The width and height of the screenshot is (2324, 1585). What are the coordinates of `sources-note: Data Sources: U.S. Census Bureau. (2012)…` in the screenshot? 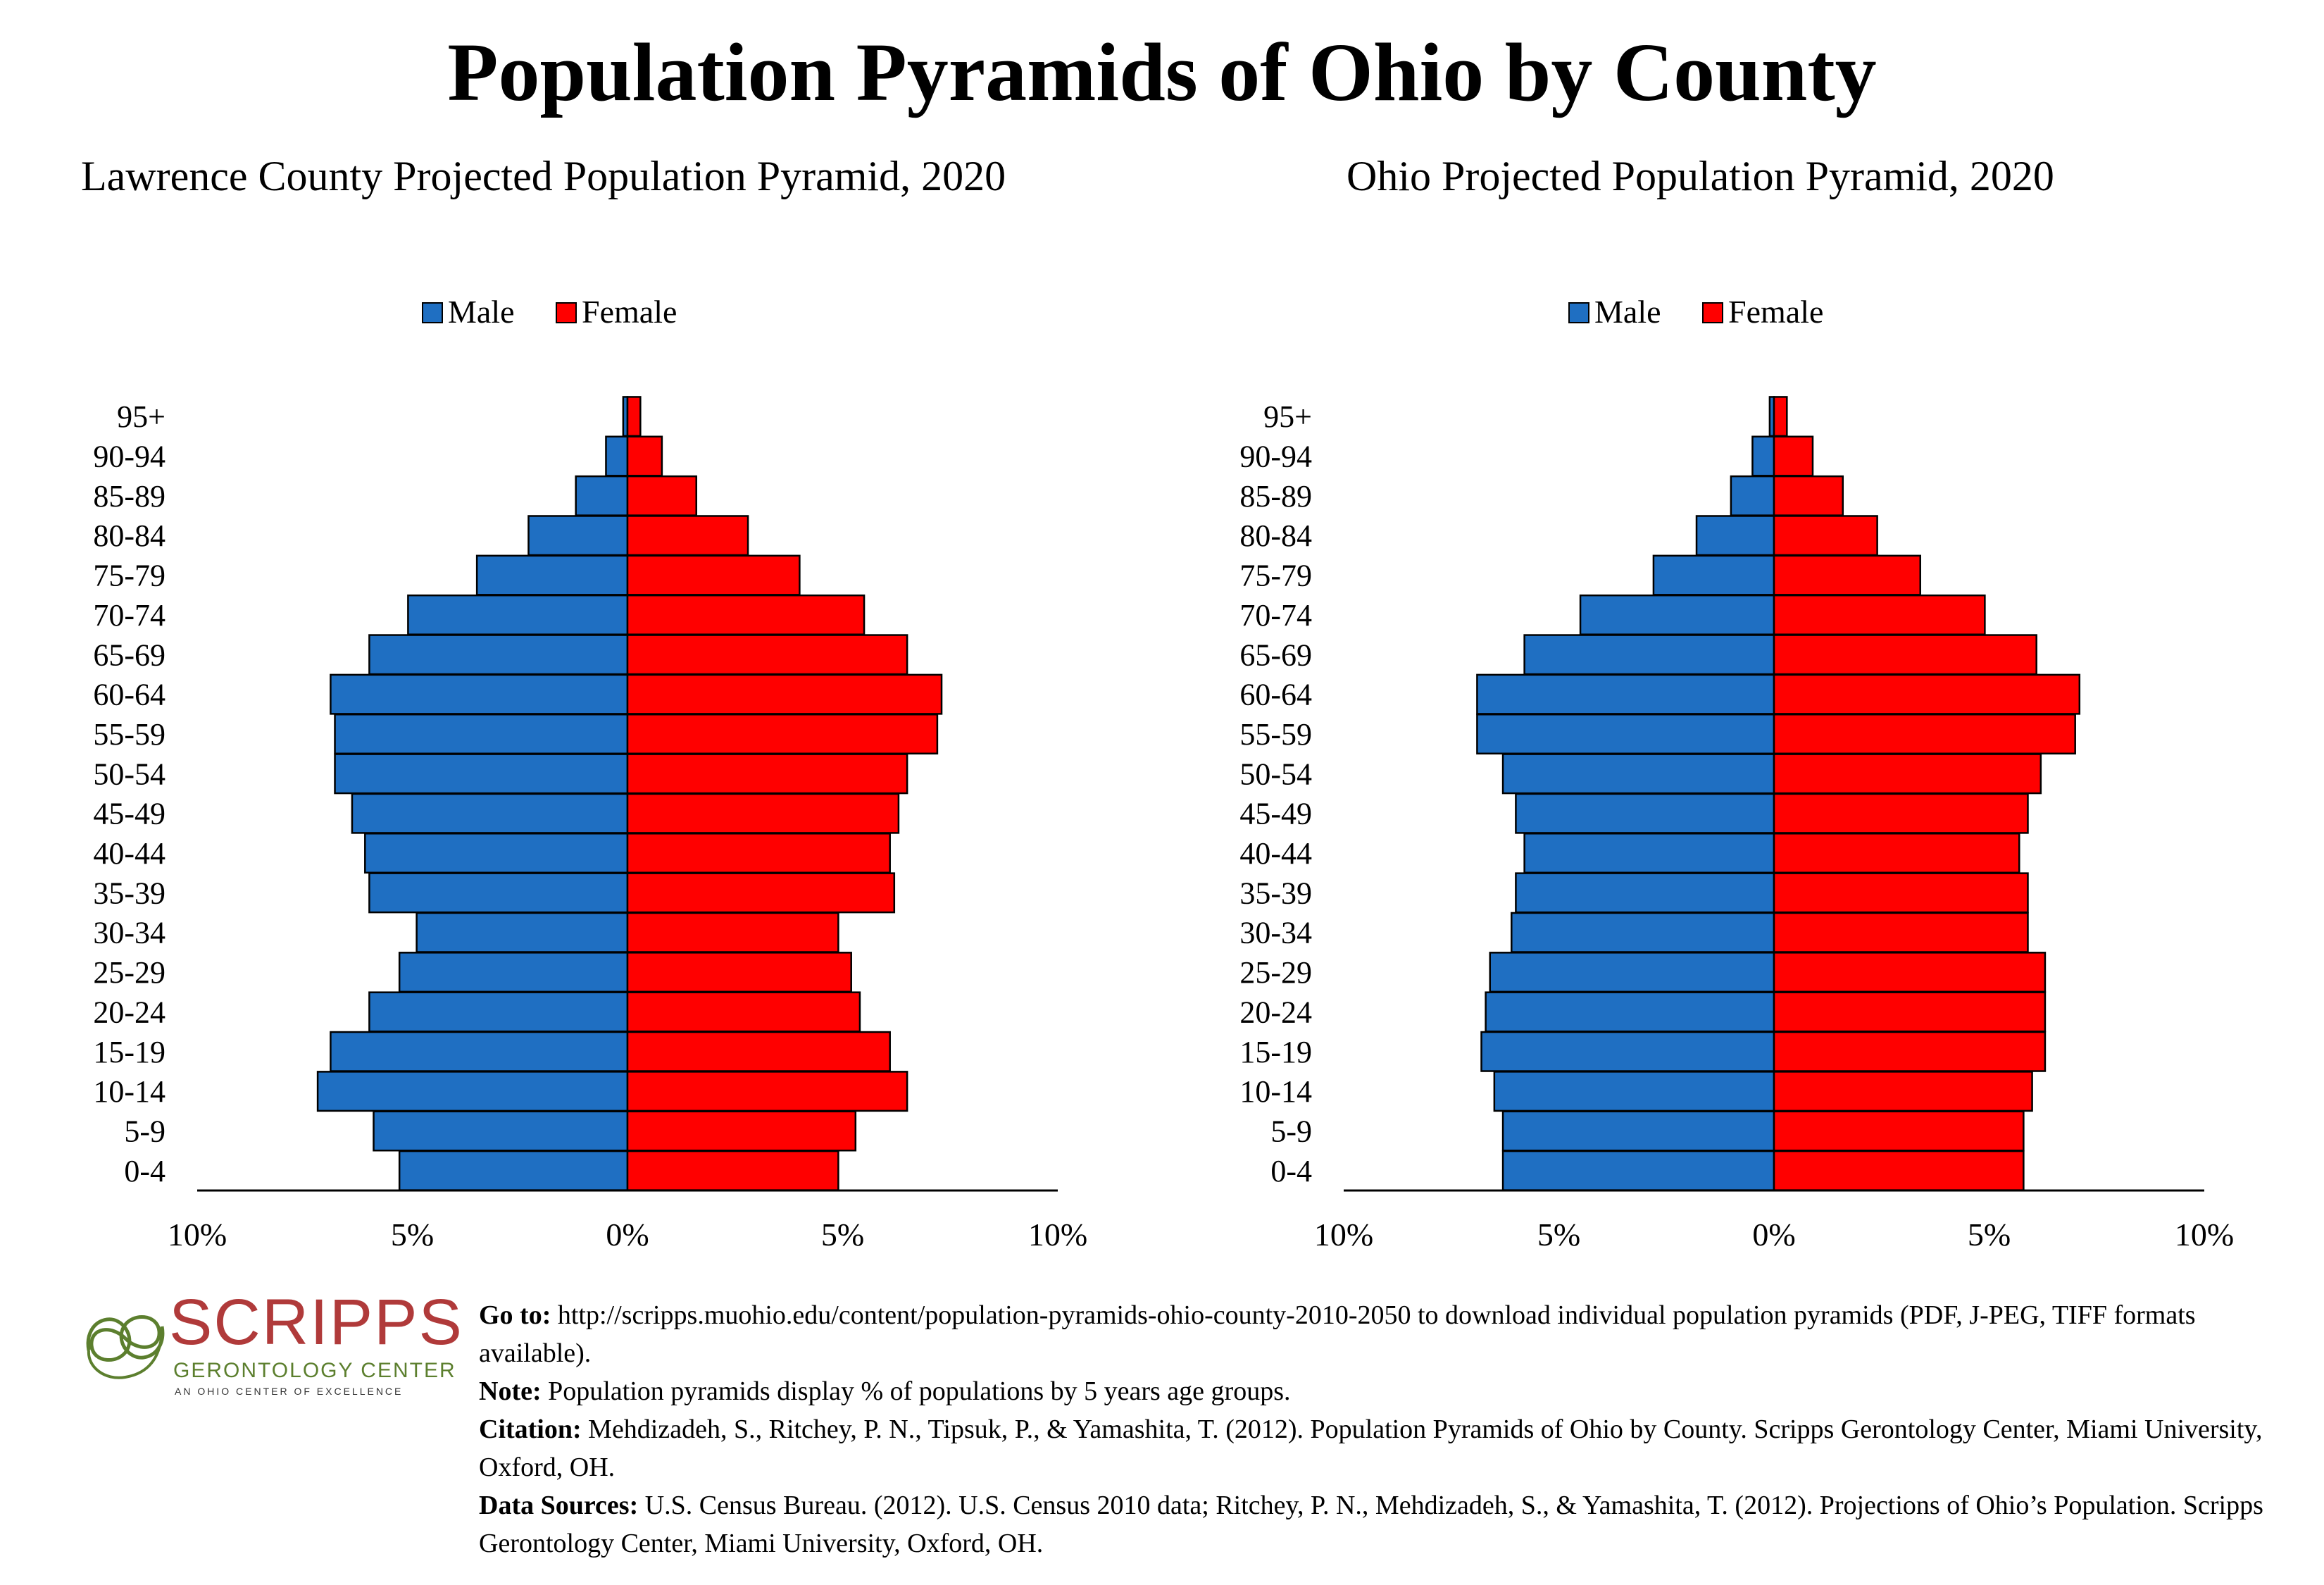 It's located at (1394, 1524).